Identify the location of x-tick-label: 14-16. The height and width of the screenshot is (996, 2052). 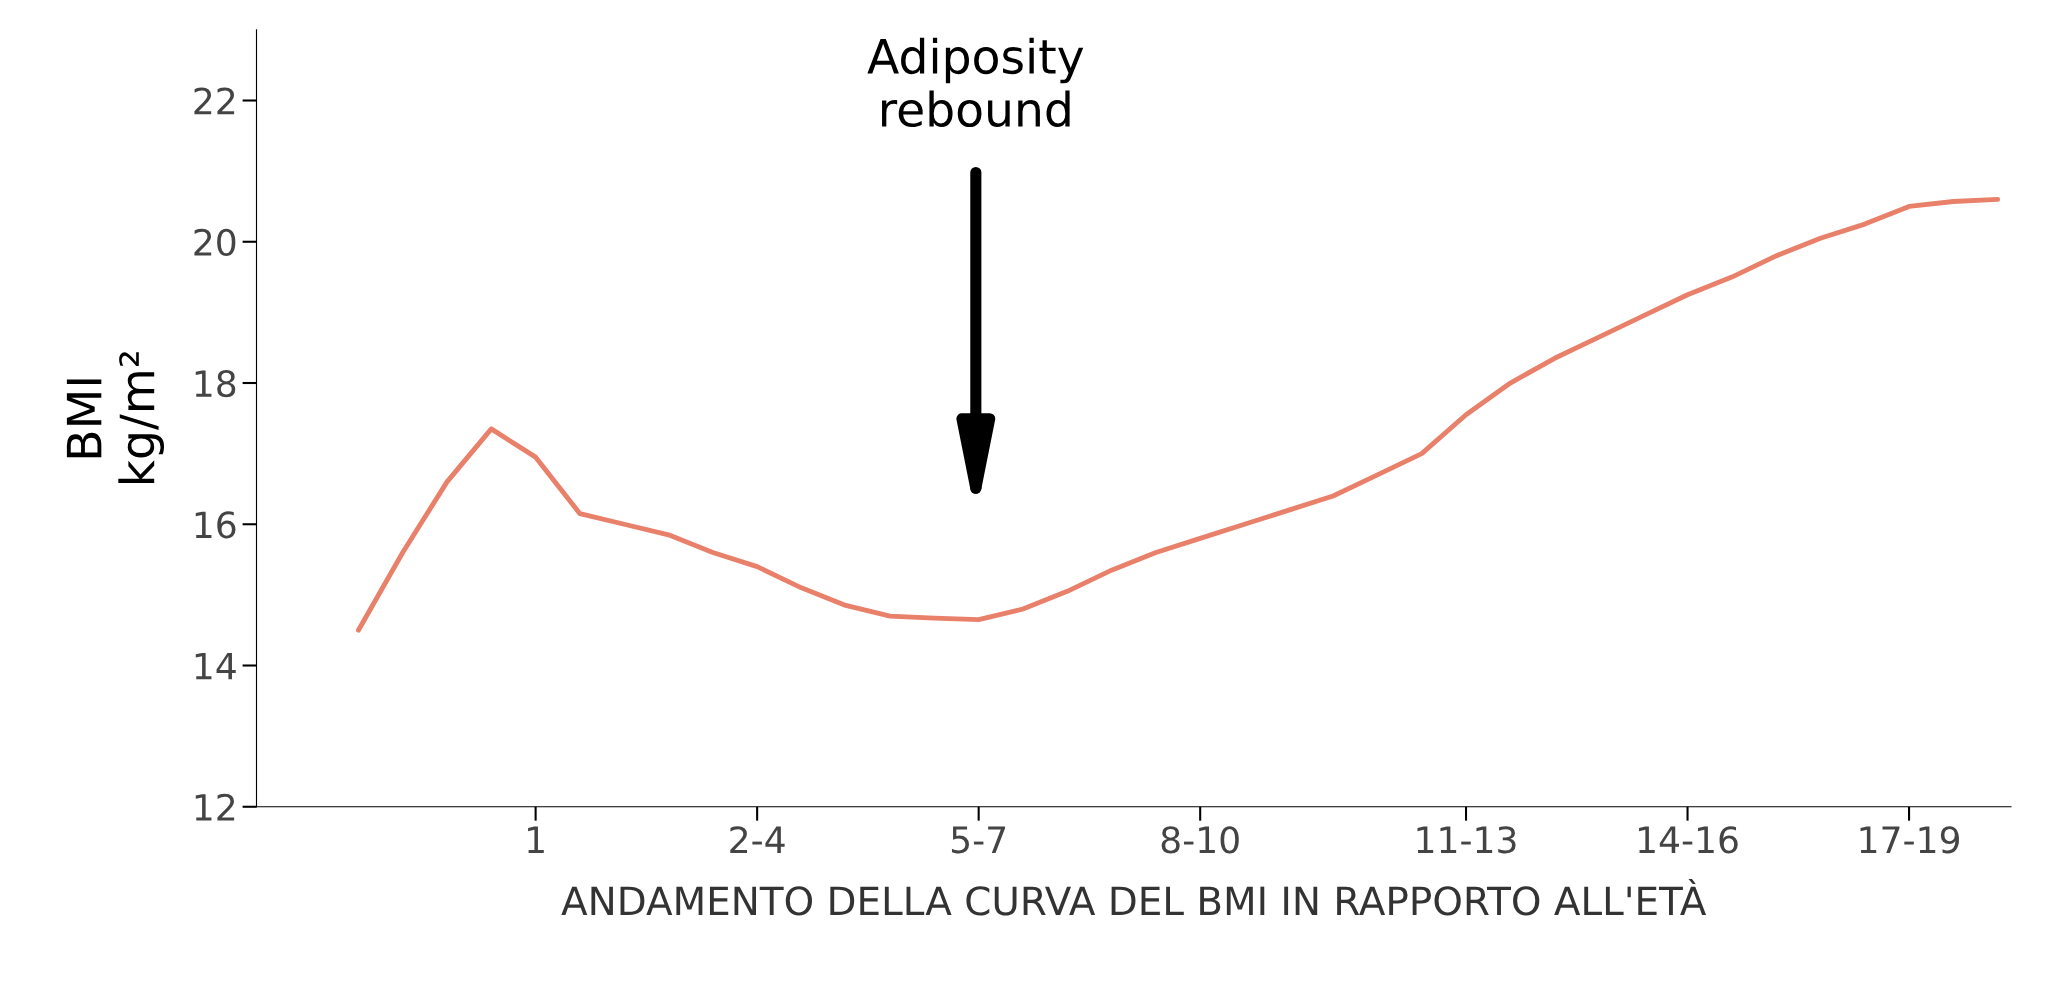
(1688, 840).